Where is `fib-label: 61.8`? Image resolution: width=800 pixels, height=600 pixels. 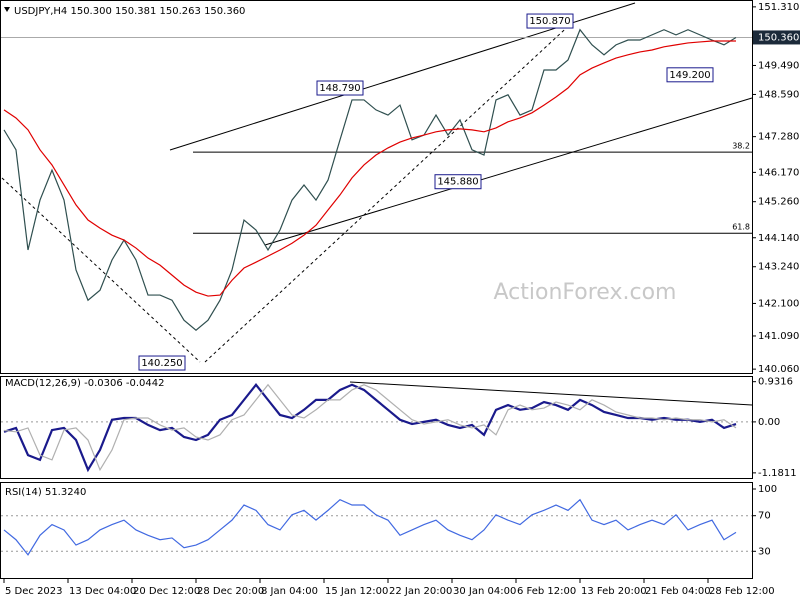
fib-label: 61.8 is located at coordinates (741, 227).